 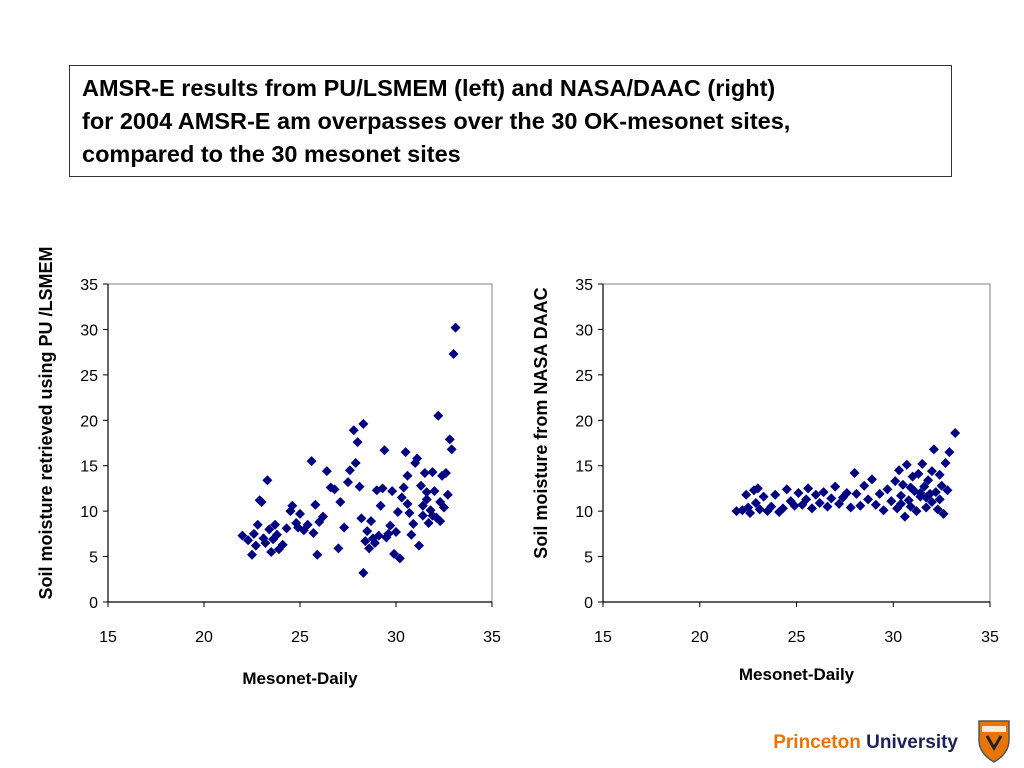 What do you see at coordinates (603, 637) in the screenshot?
I see `chart2-x-tick-label: 15` at bounding box center [603, 637].